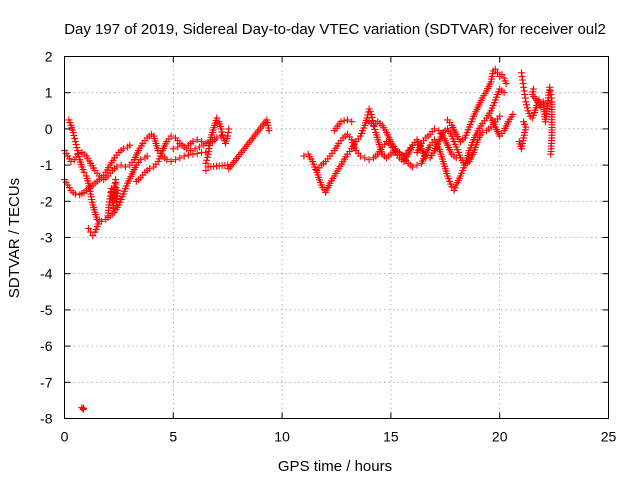 Image resolution: width=640 pixels, height=480 pixels. Describe the element at coordinates (282, 437) in the screenshot. I see `x-tick-label: 10` at that location.